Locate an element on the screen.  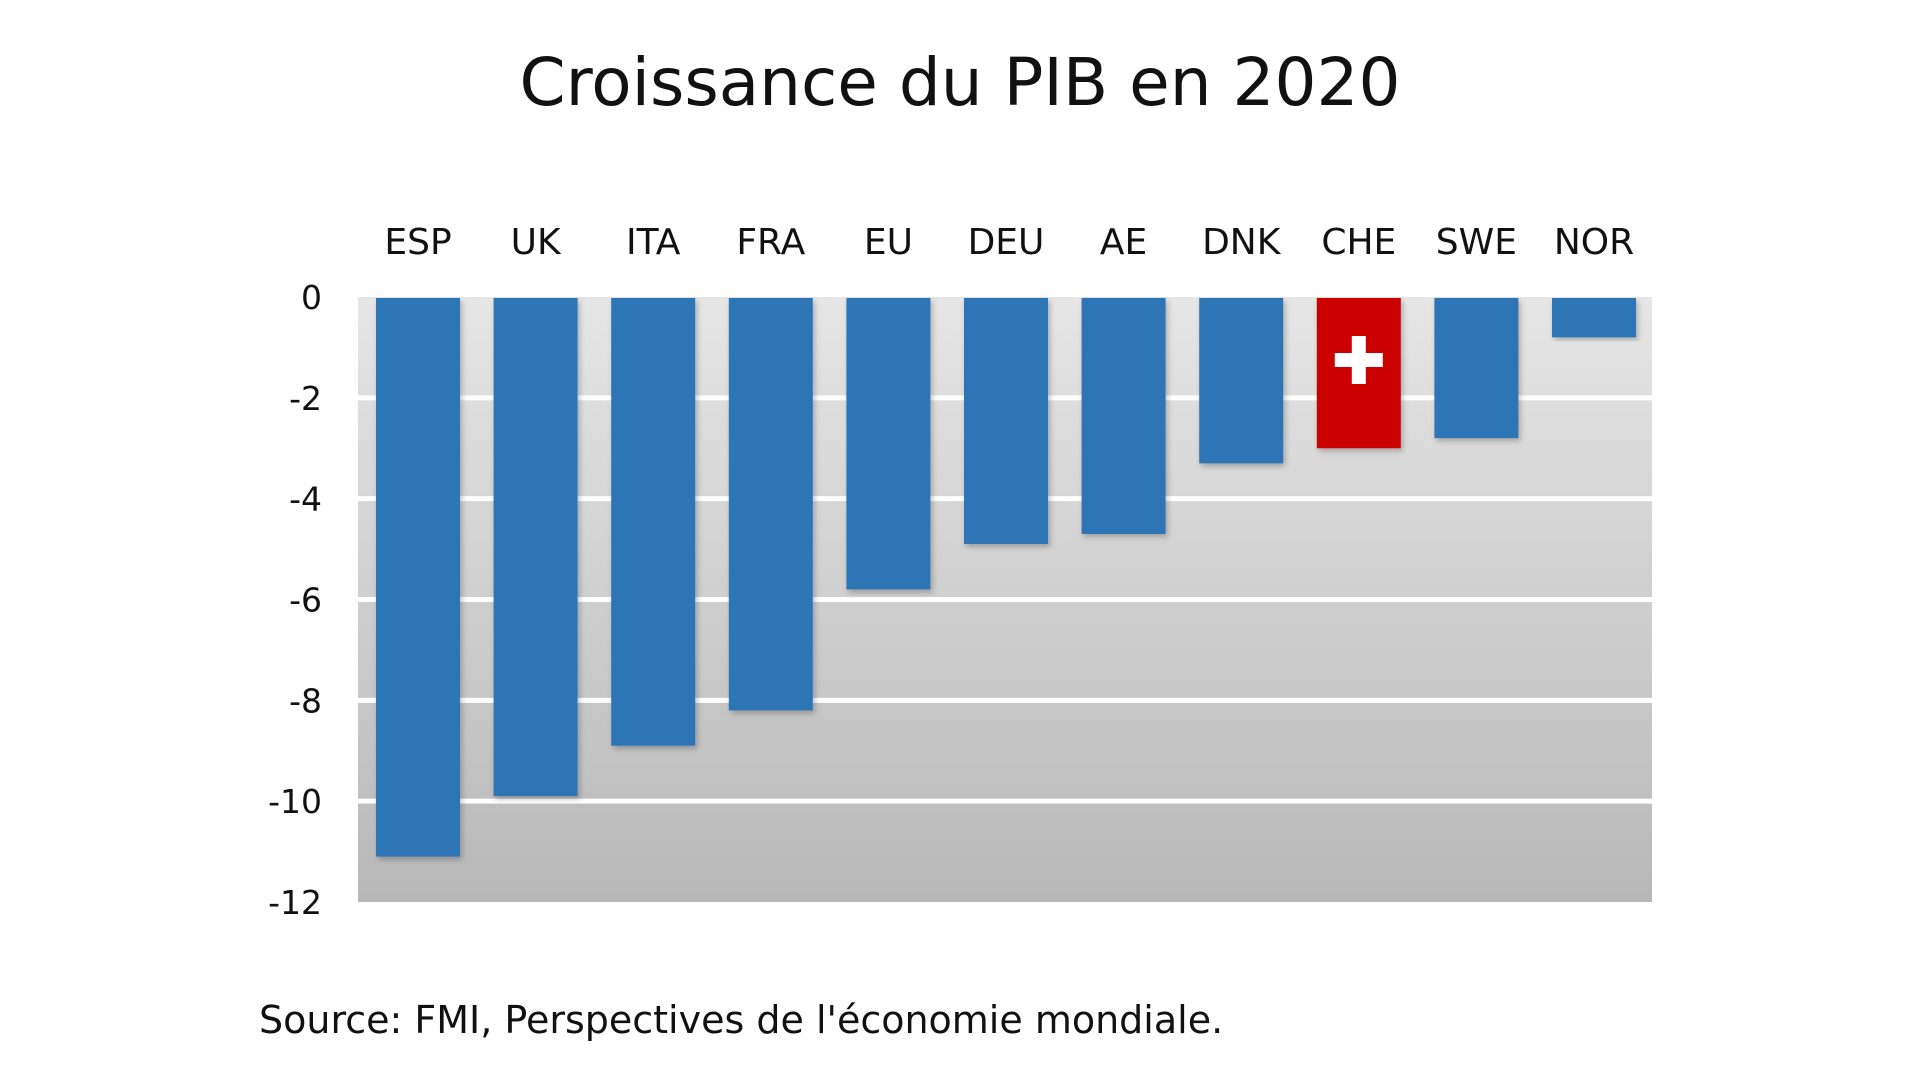
category-label: AE is located at coordinates (1123, 242).